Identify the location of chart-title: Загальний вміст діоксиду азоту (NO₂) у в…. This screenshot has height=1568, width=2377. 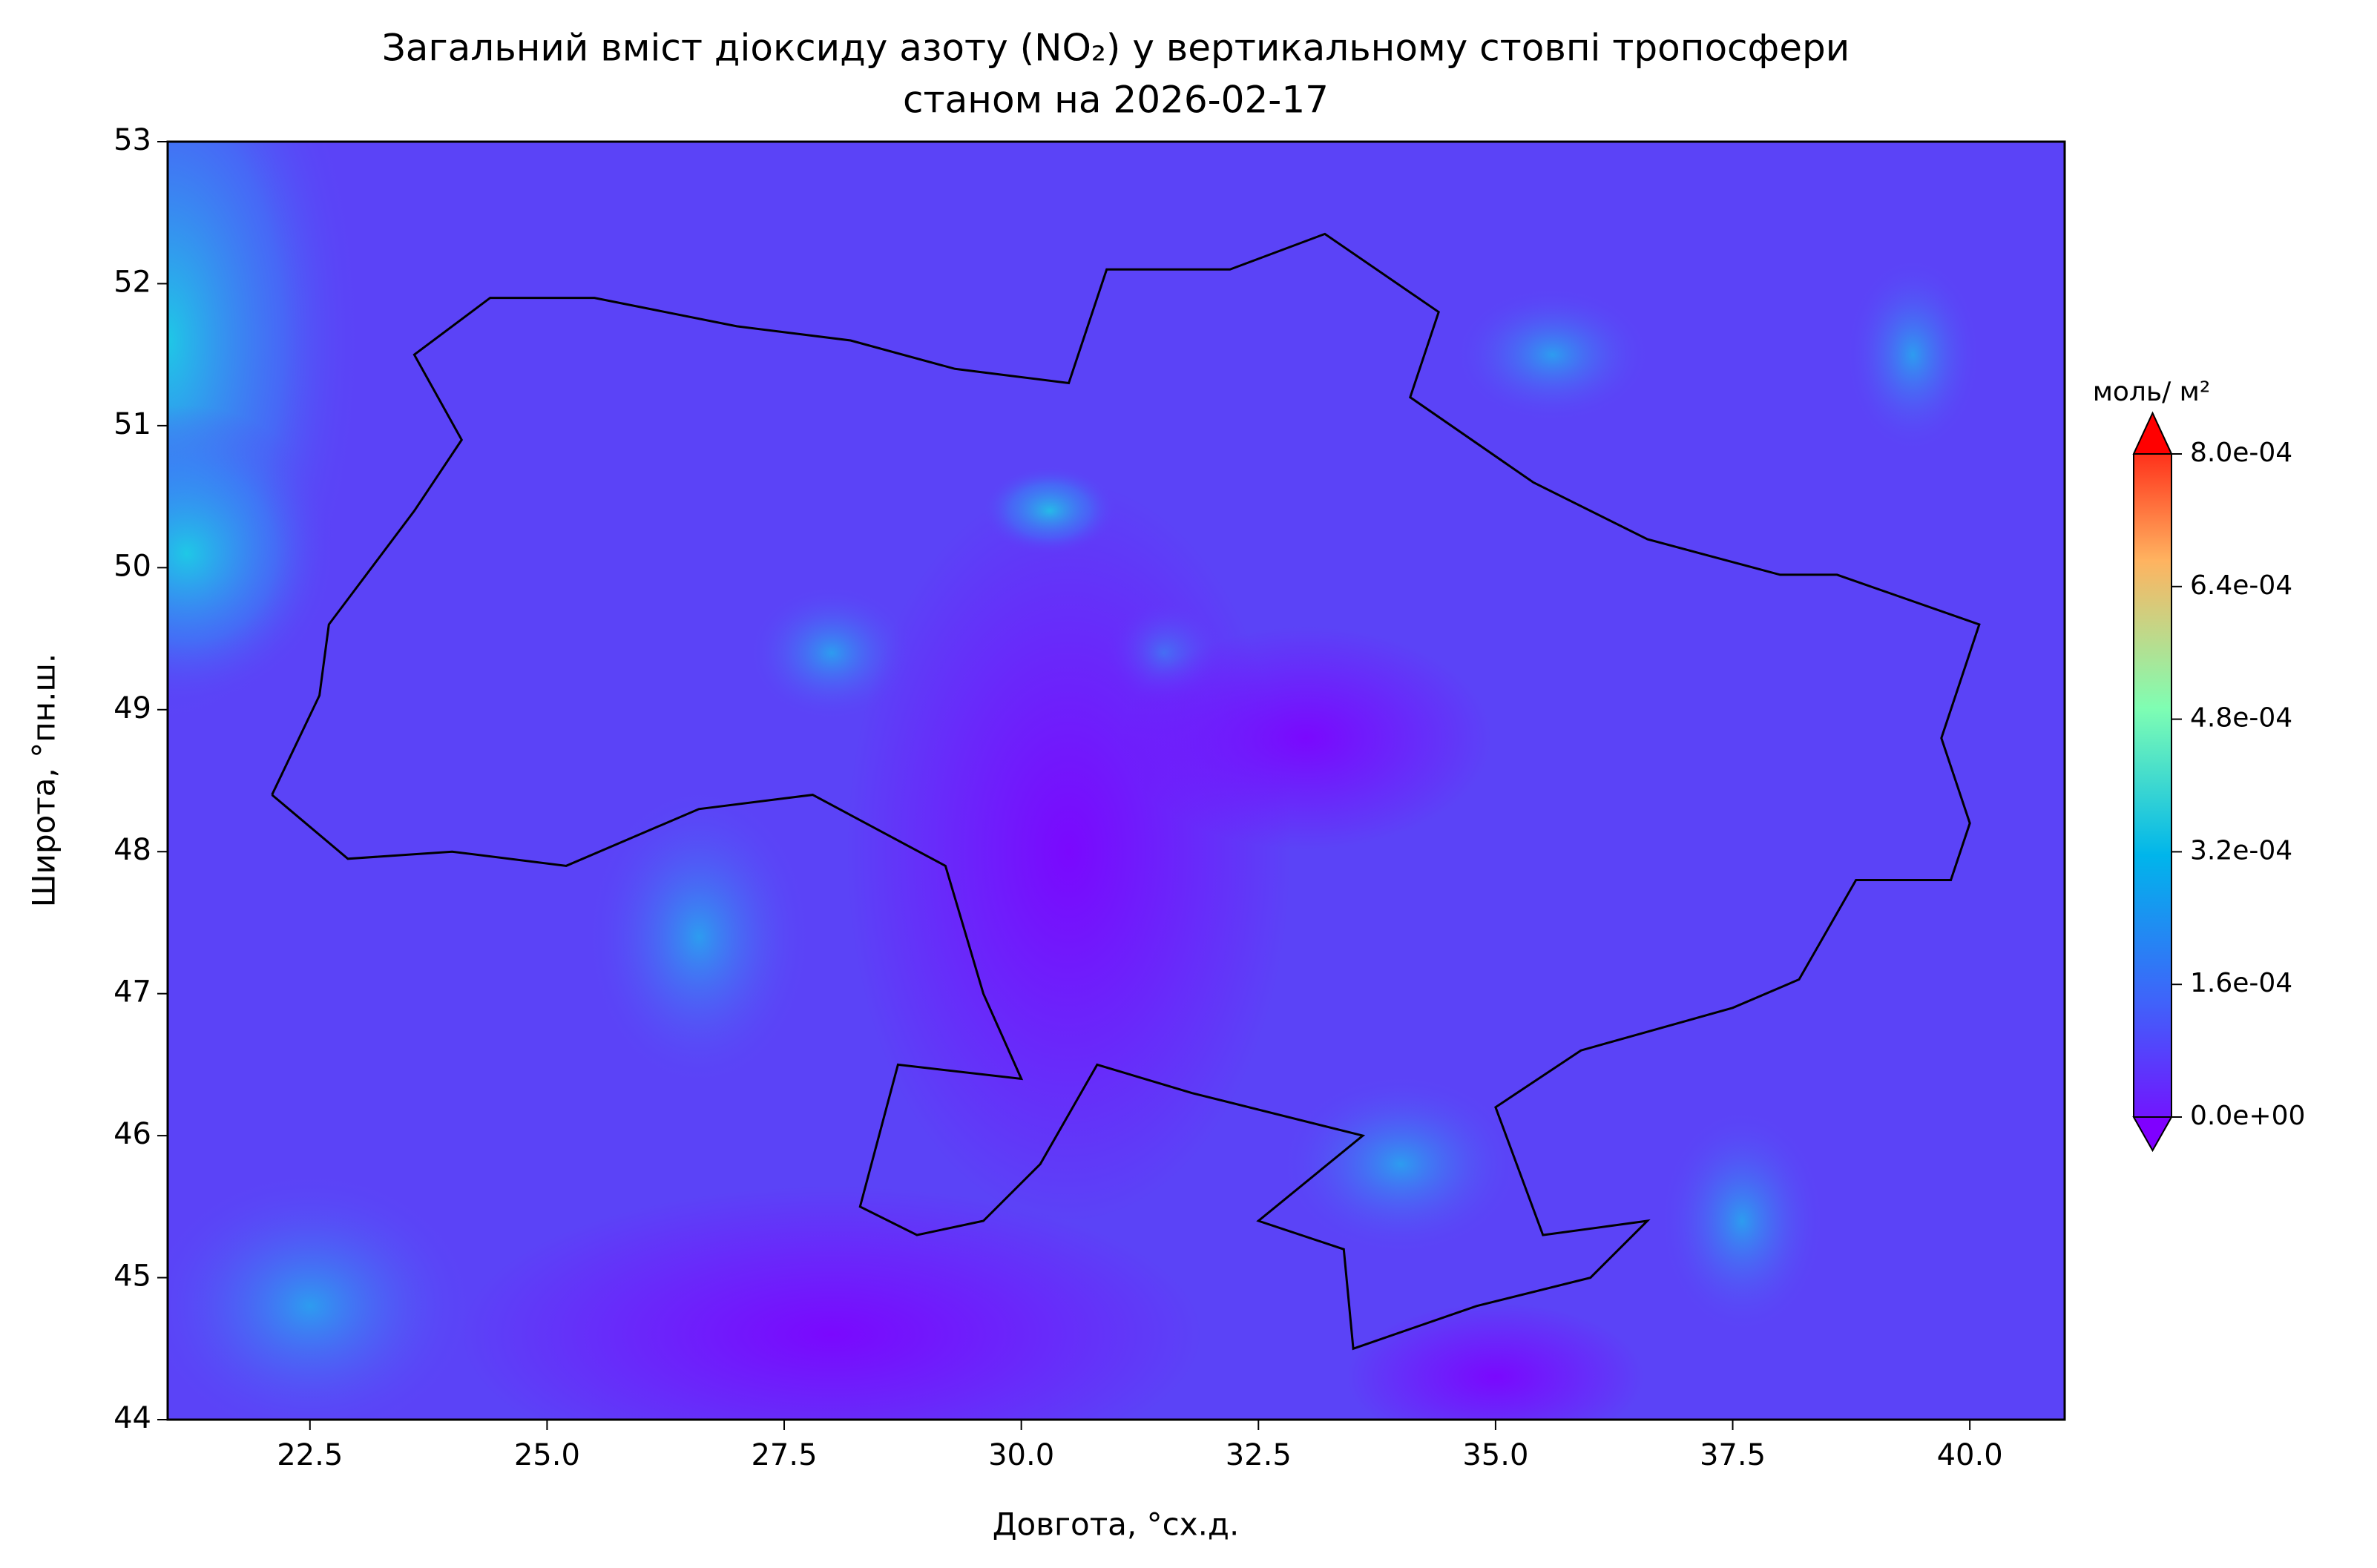
(1116, 49).